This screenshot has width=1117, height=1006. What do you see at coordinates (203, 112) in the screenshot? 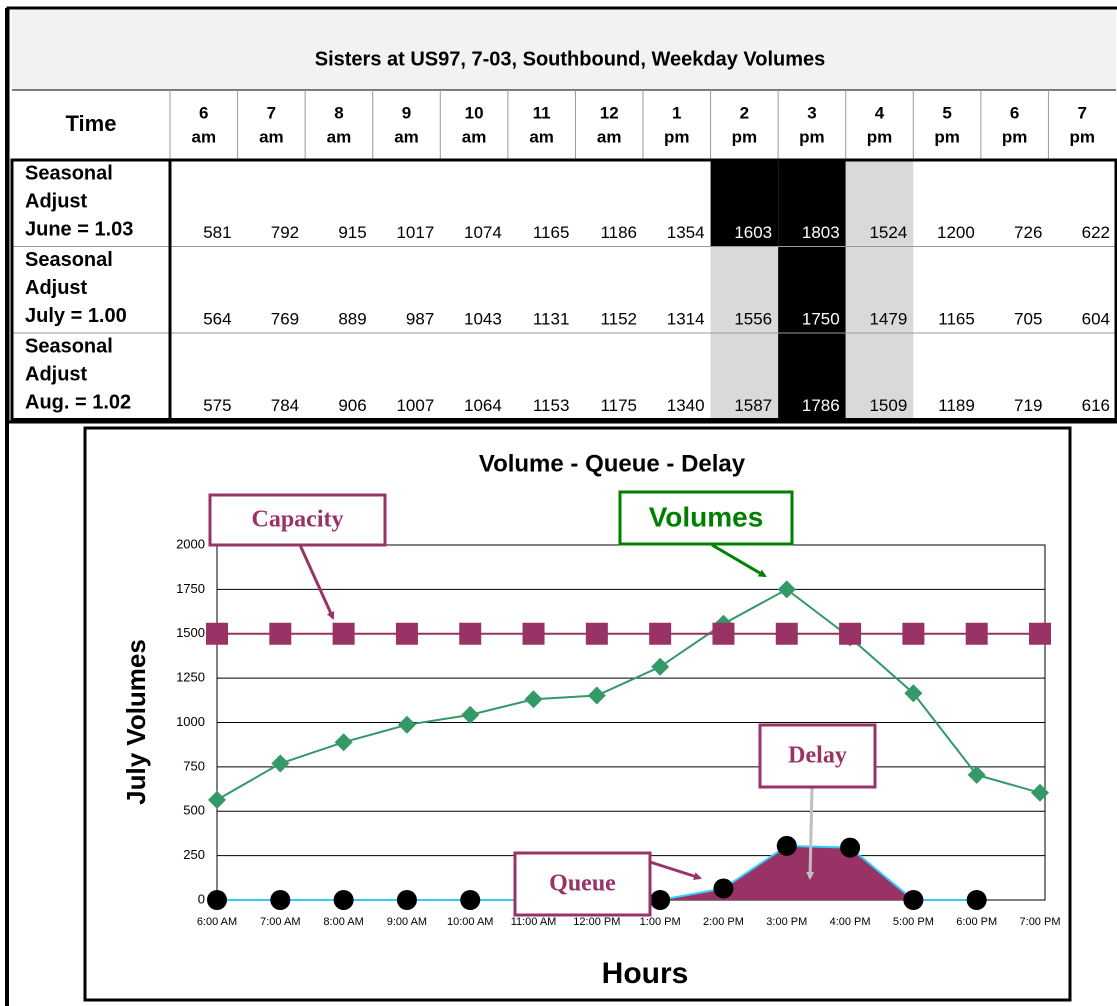
I see `hour-header: 6` at bounding box center [203, 112].